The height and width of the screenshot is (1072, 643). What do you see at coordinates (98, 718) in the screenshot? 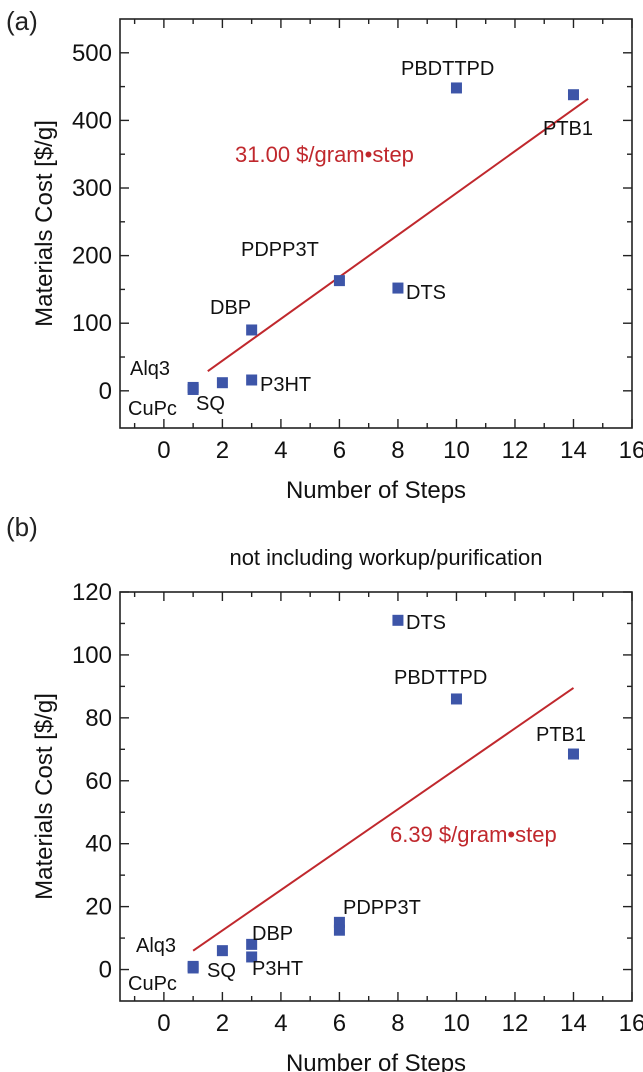
I see `y-tick-label: 80` at bounding box center [98, 718].